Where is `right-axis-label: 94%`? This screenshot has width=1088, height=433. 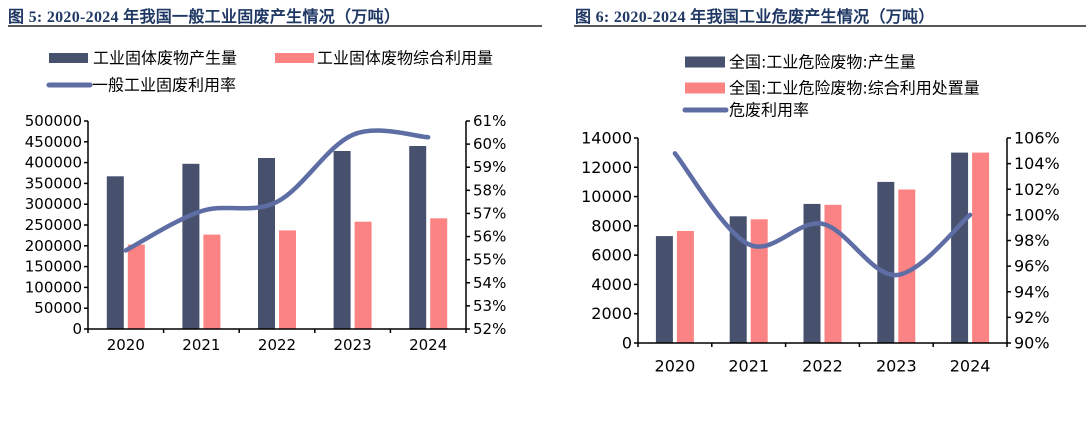 right-axis-label: 94% is located at coordinates (1032, 291).